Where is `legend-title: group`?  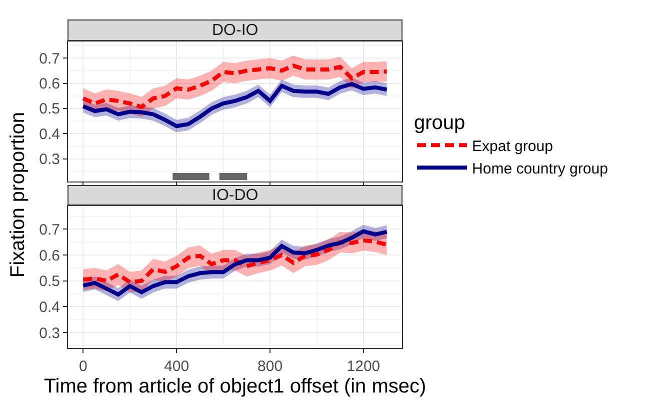 legend-title: group is located at coordinates (440, 123).